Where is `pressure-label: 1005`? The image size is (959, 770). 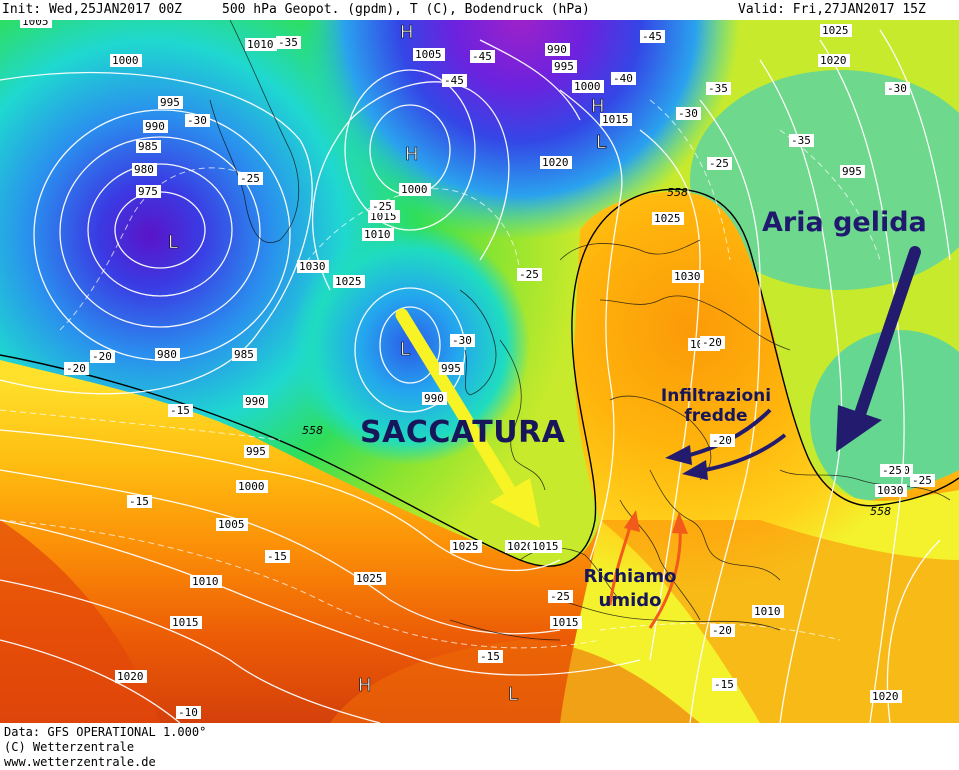
pressure-label: 1005 is located at coordinates (429, 54).